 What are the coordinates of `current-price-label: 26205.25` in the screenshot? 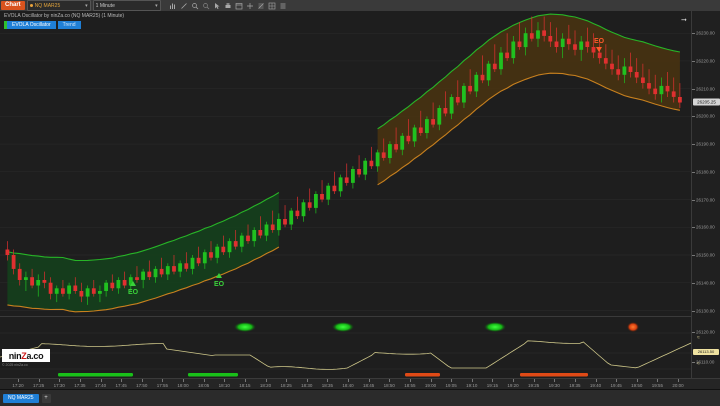 It's located at (706, 102).